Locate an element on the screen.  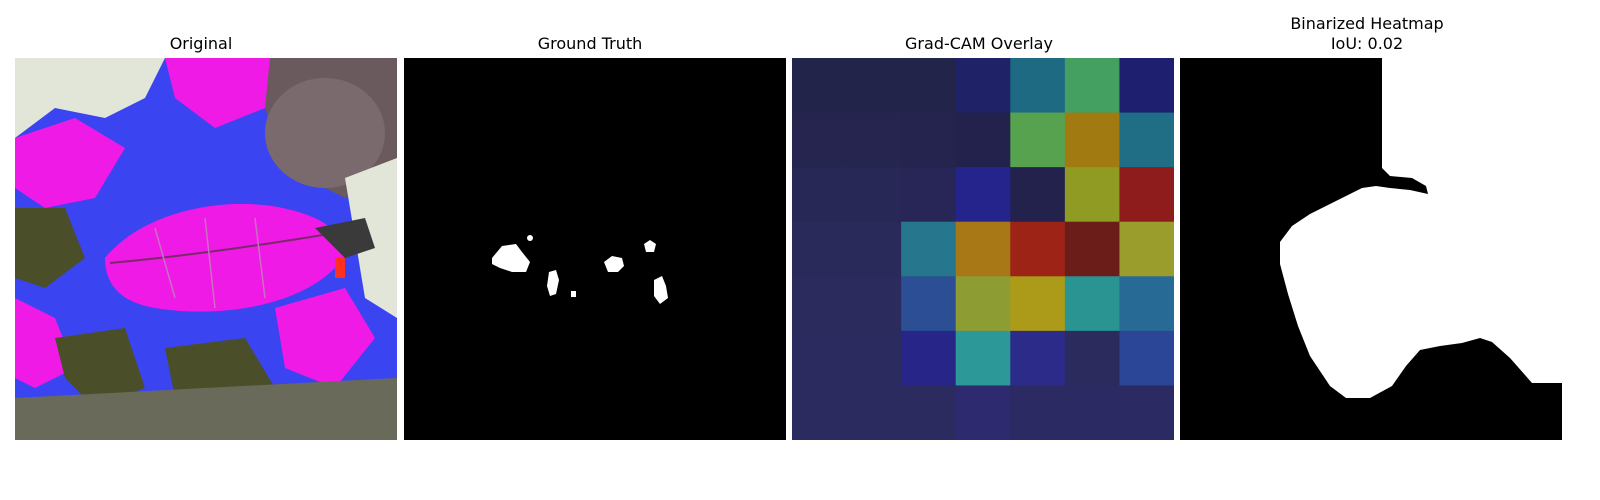
panel-title-original: Original is located at coordinates (201, 43).